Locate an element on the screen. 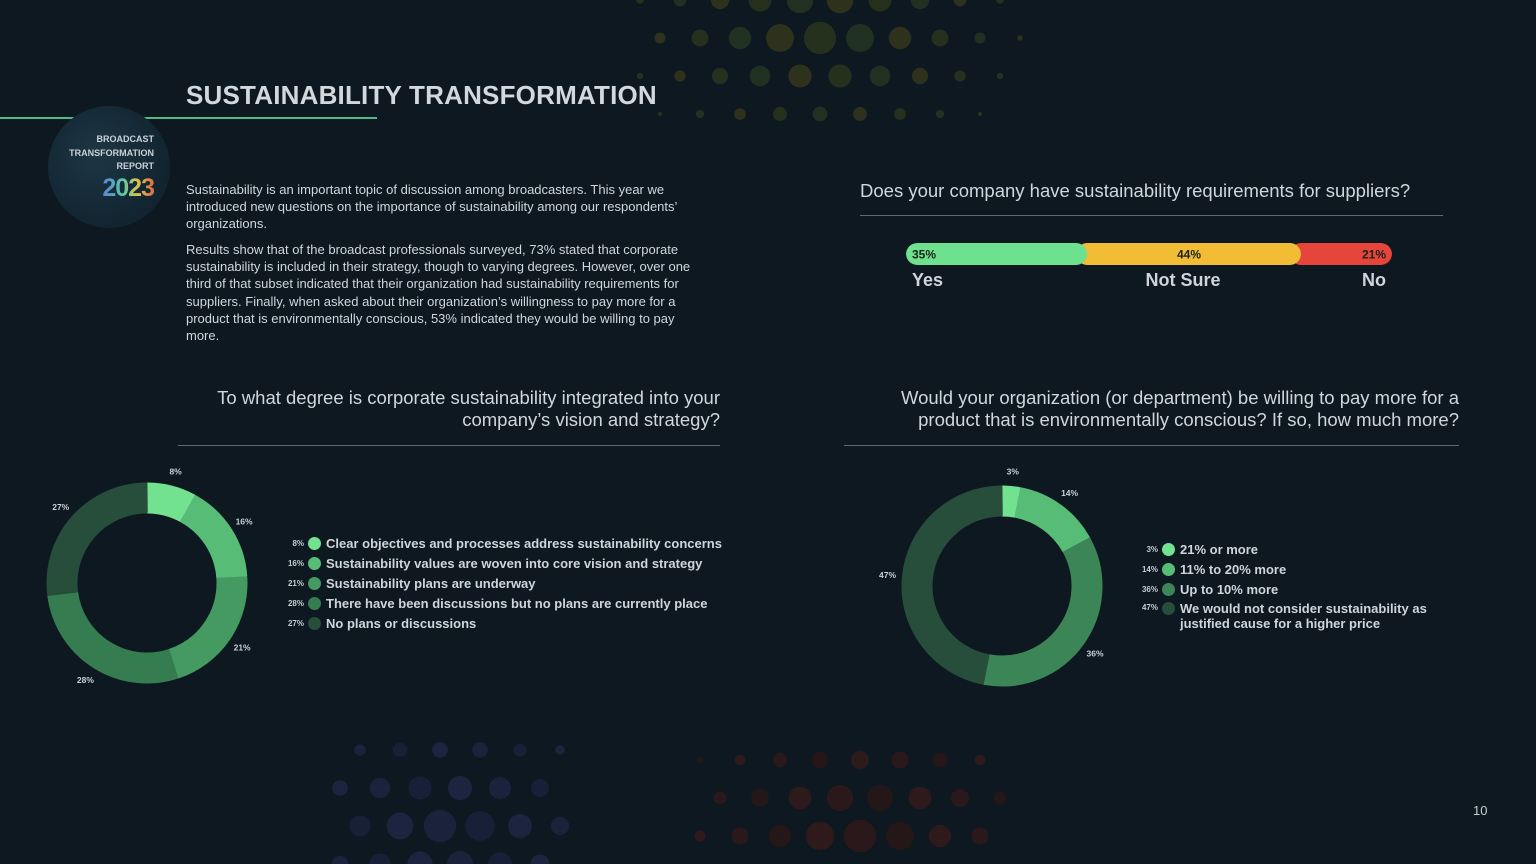 This screenshot has width=1536, height=864. donut-slice-label: 28% is located at coordinates (85, 680).